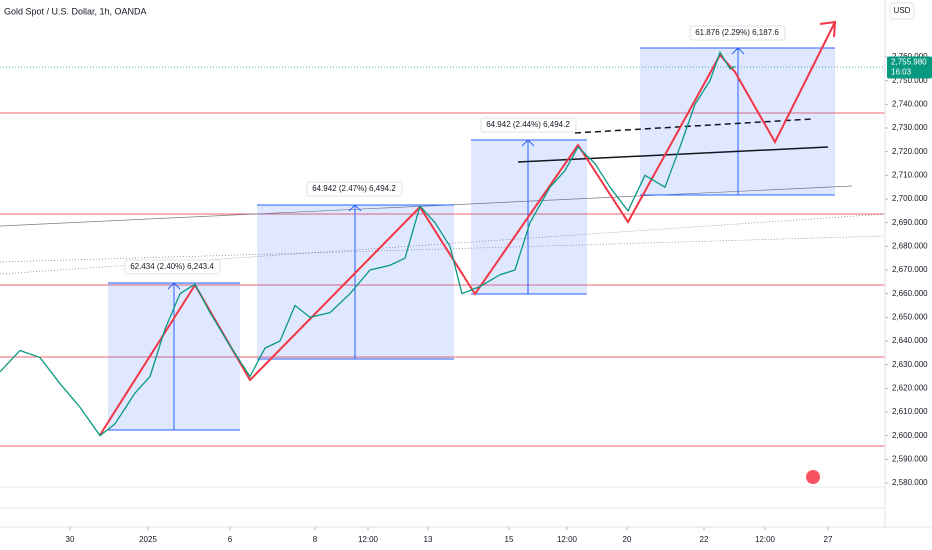 Image resolution: width=932 pixels, height=550 pixels. Describe the element at coordinates (910, 387) in the screenshot. I see `y-tick-label: 2,620.000` at that location.